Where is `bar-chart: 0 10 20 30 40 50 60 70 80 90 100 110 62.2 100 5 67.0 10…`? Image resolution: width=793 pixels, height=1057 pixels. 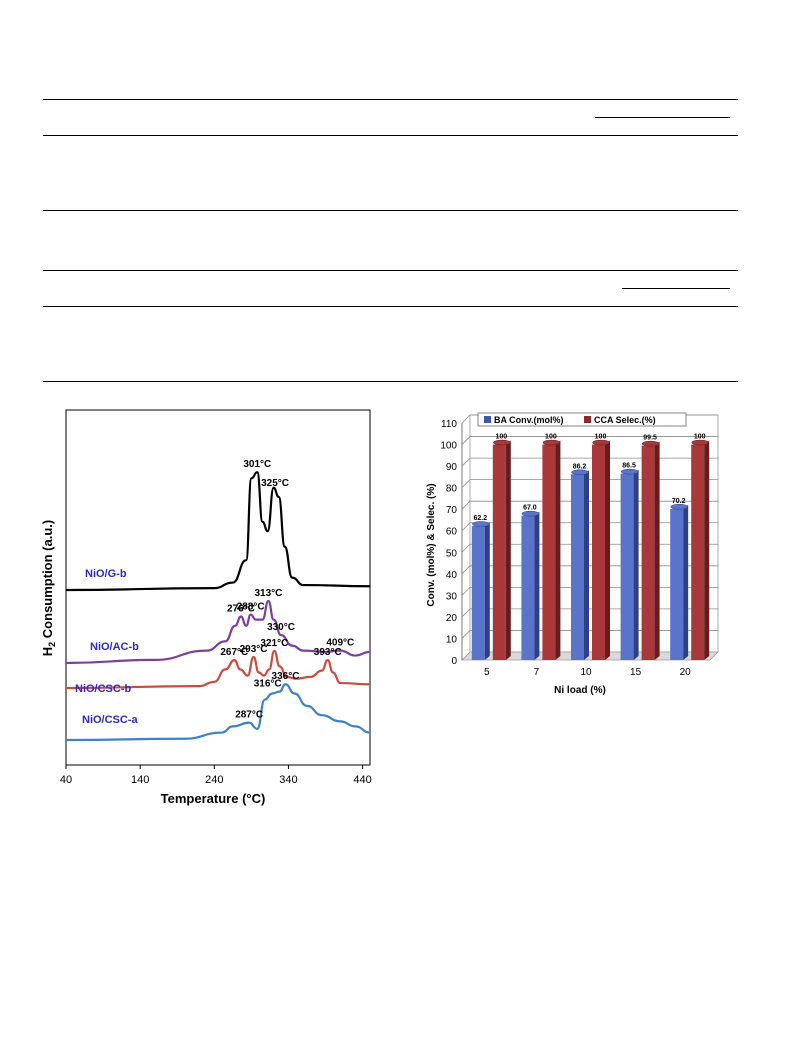
bar-chart: 0 10 20 30 40 50 60 70 80 90 100 110 62.2 100 5 67.0 10… is located at coordinates (572, 554).